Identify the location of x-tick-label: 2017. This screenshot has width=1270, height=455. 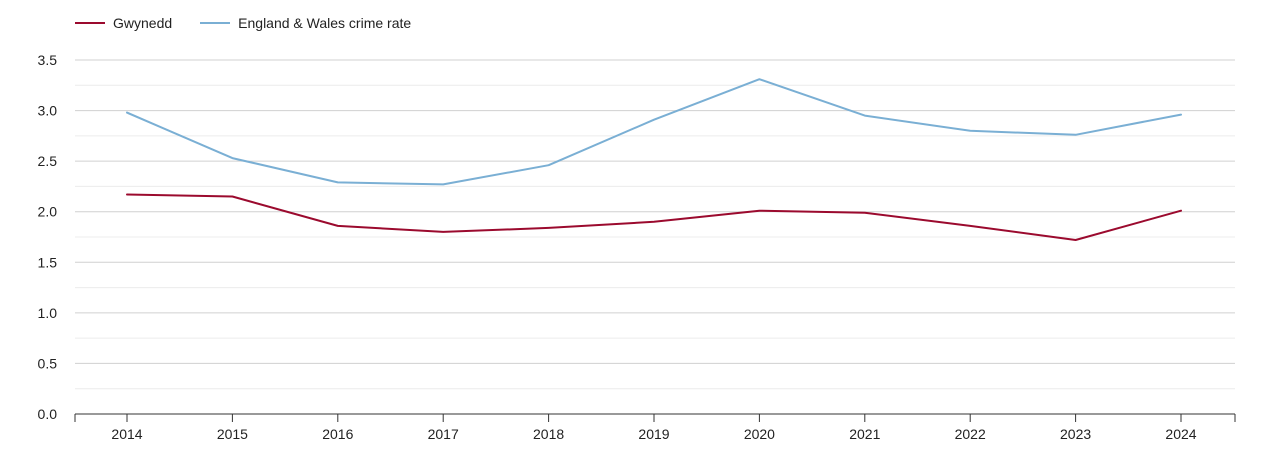
(443, 434).